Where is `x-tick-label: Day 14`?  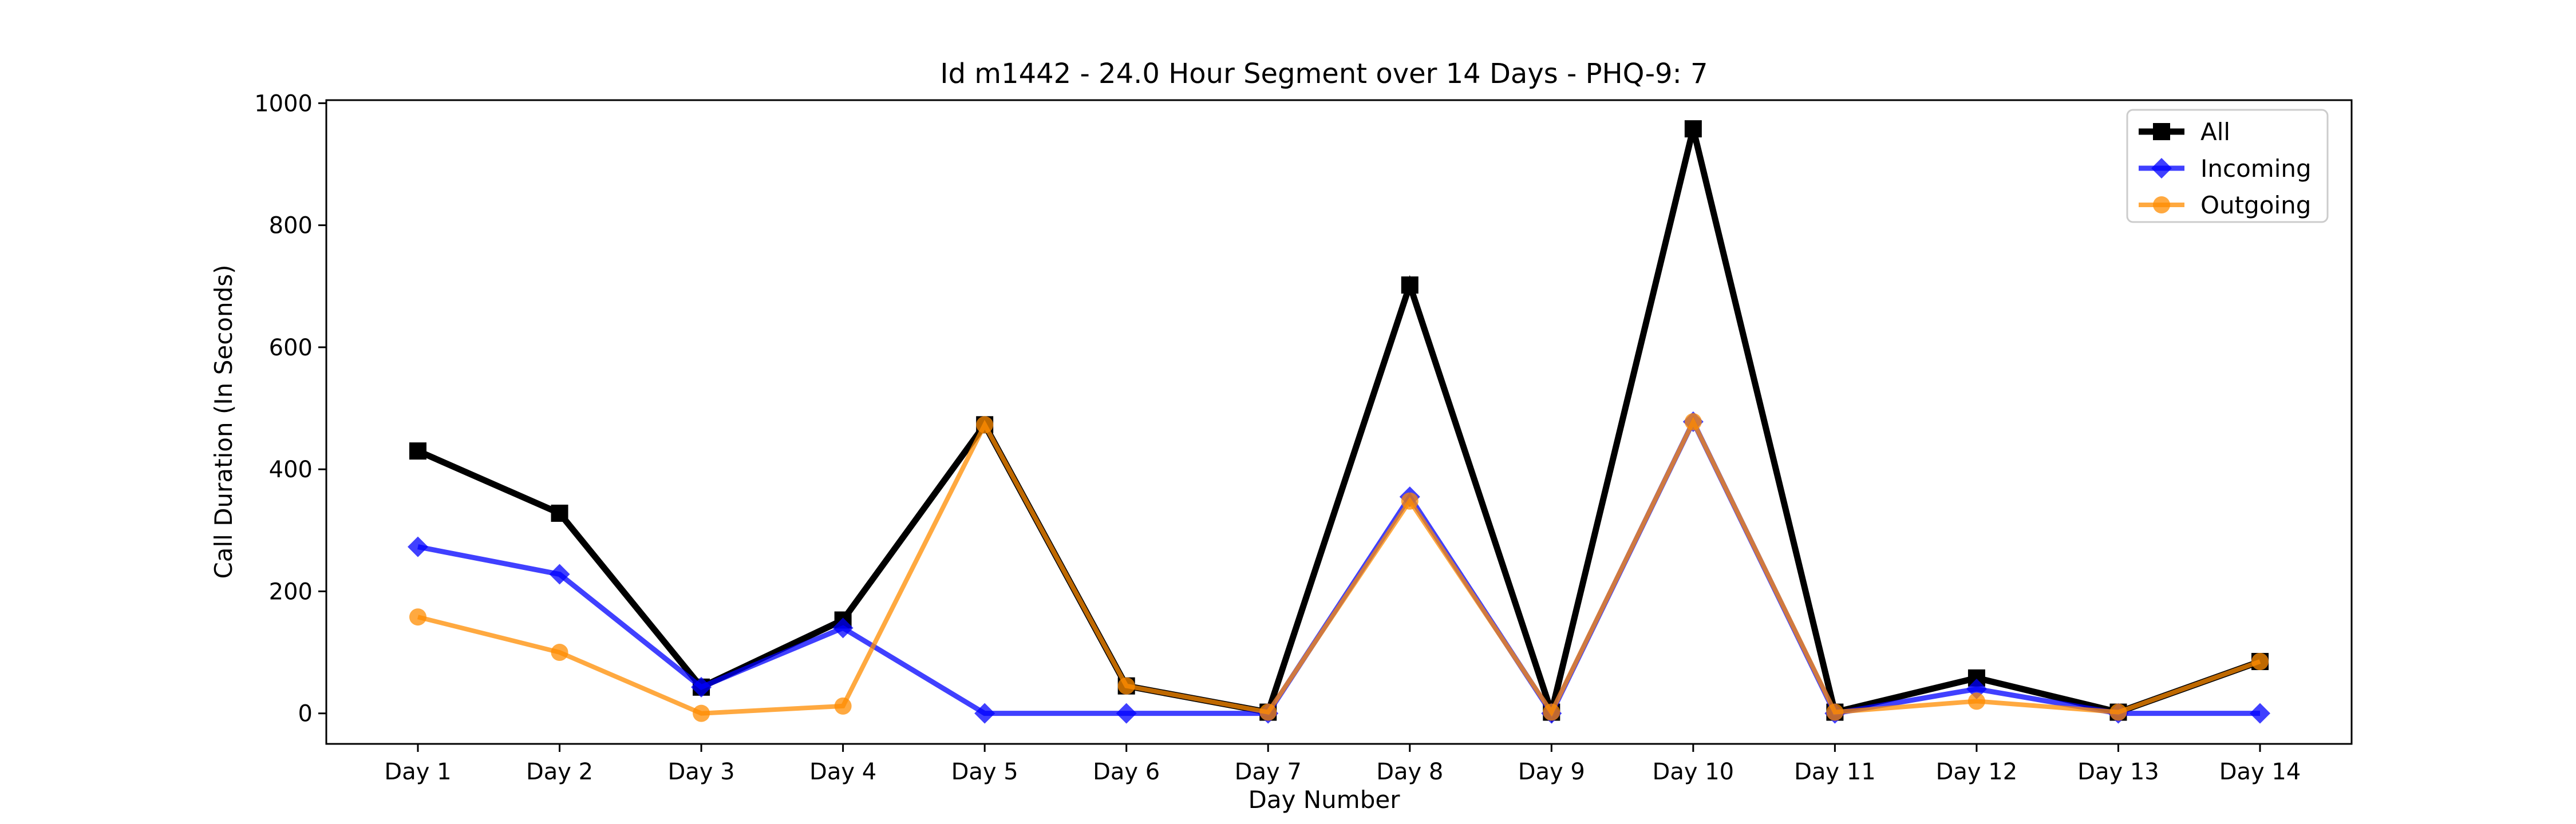 x-tick-label: Day 14 is located at coordinates (2260, 772).